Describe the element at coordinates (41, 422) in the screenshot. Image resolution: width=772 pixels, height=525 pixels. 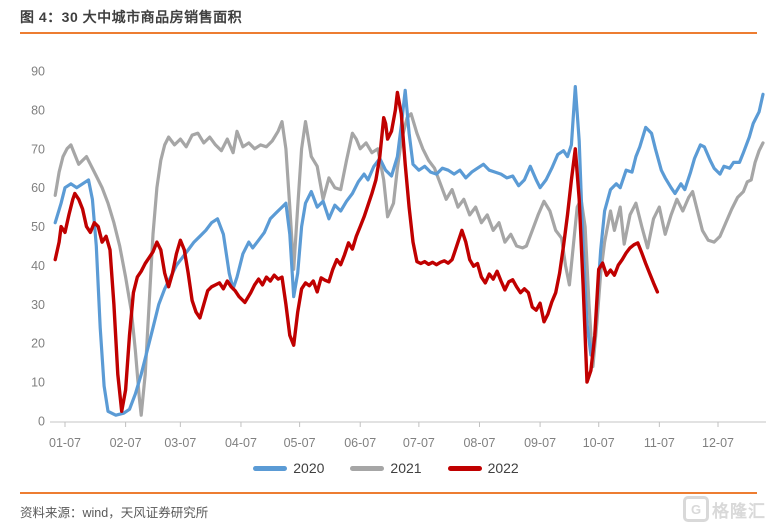
I see `y-tick-label: 0` at that location.